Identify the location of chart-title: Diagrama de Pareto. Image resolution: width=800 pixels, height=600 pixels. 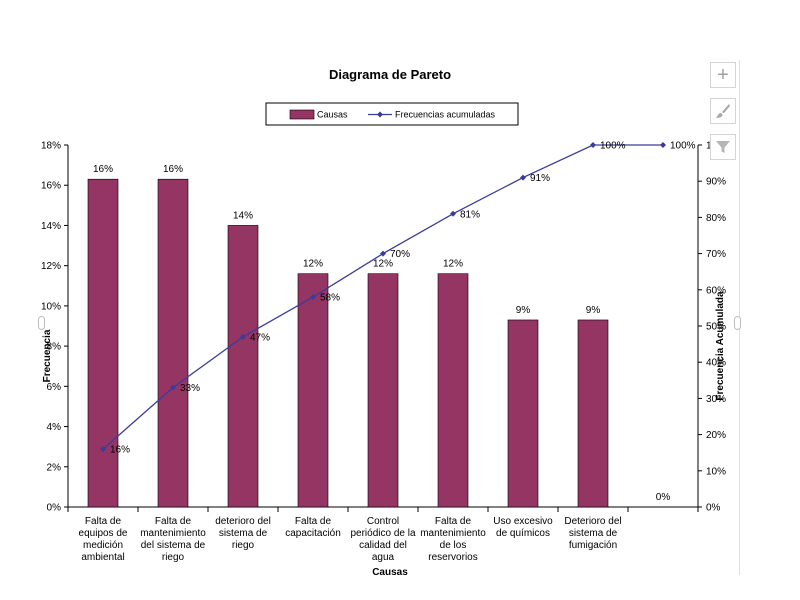
(390, 74).